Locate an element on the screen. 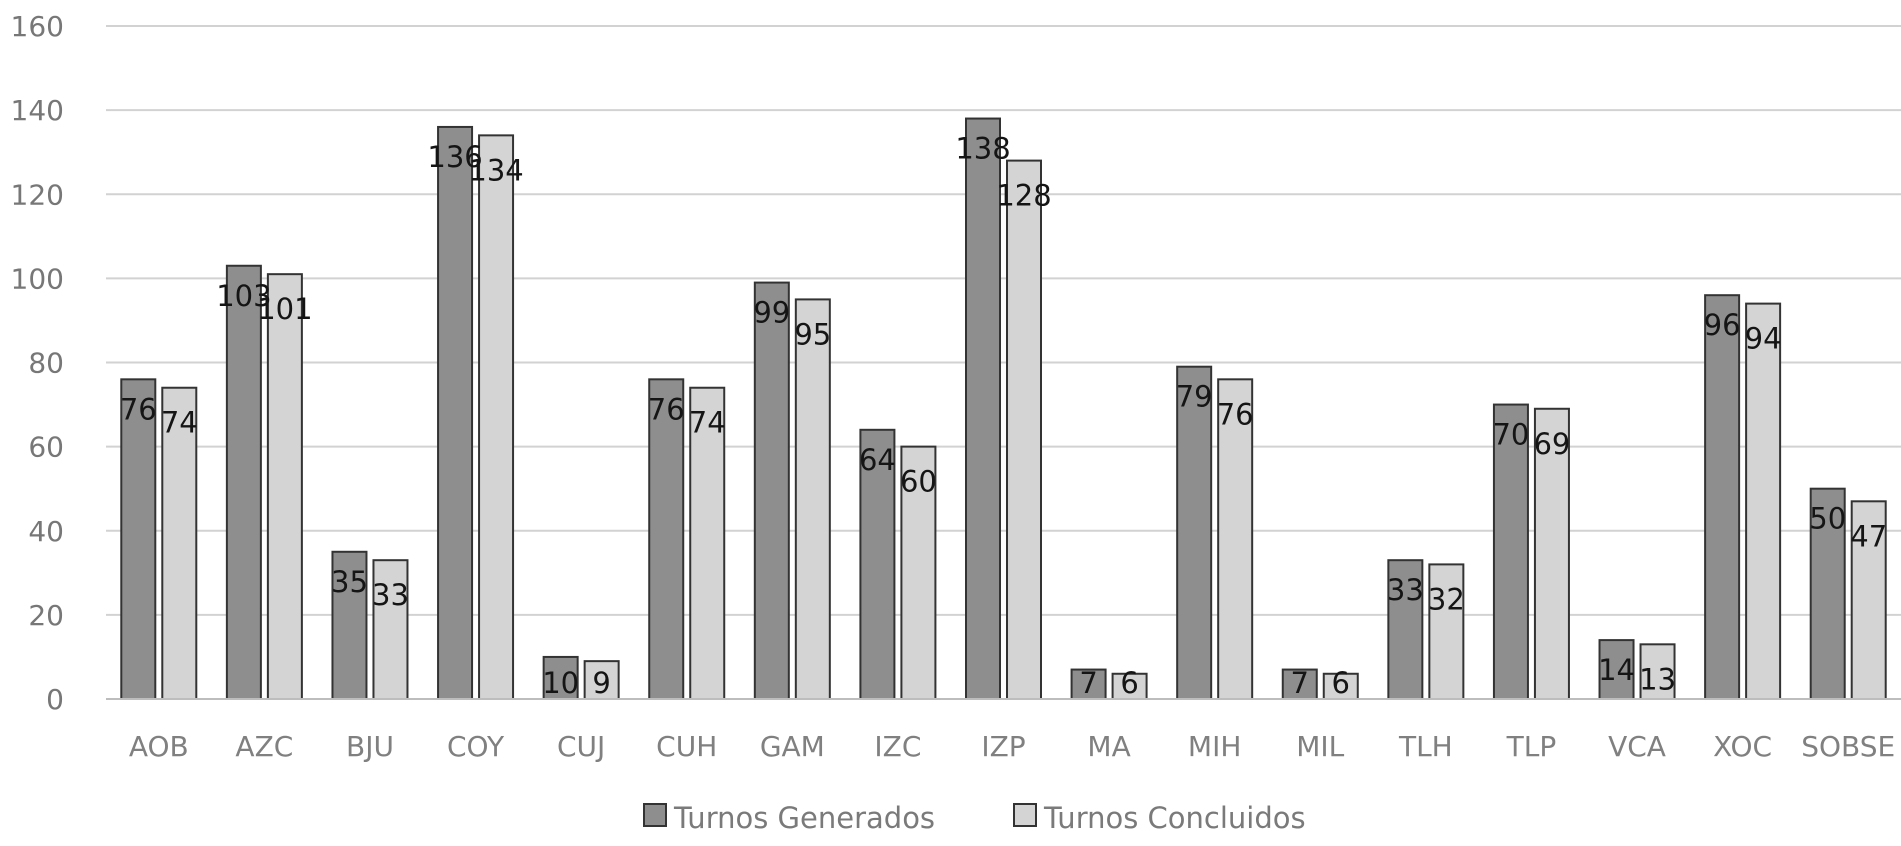  y-tick-label-40: 40 is located at coordinates (46, 531).